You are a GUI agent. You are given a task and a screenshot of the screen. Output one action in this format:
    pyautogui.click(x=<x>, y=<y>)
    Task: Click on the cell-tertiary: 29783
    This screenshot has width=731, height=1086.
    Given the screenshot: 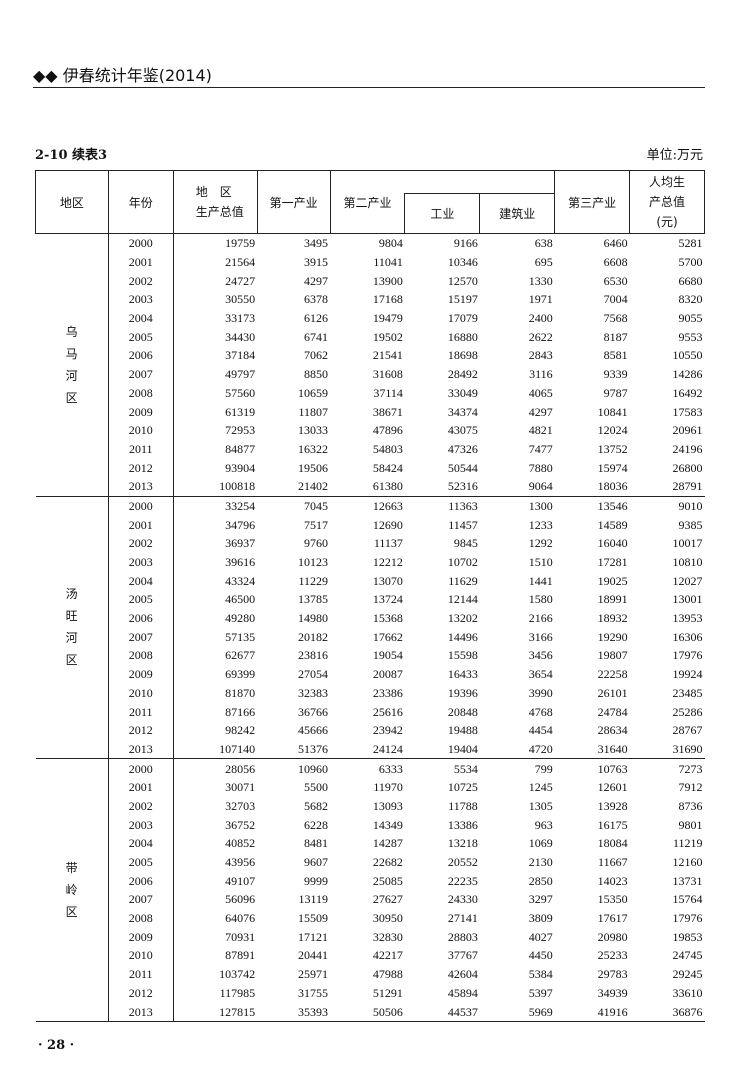 What is the action you would take?
    pyautogui.click(x=612, y=974)
    